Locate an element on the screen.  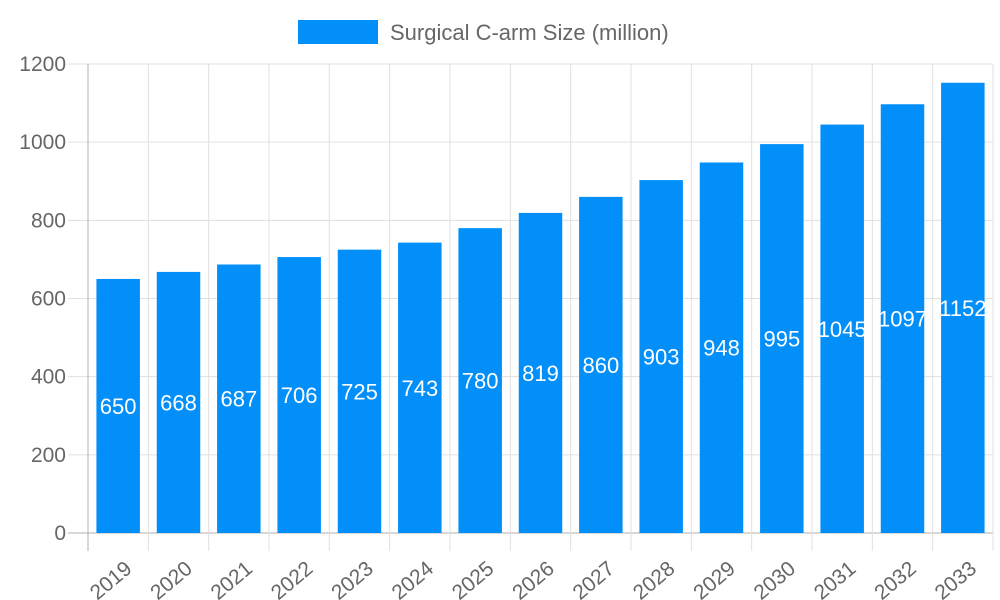
data-label: 668 is located at coordinates (178, 402).